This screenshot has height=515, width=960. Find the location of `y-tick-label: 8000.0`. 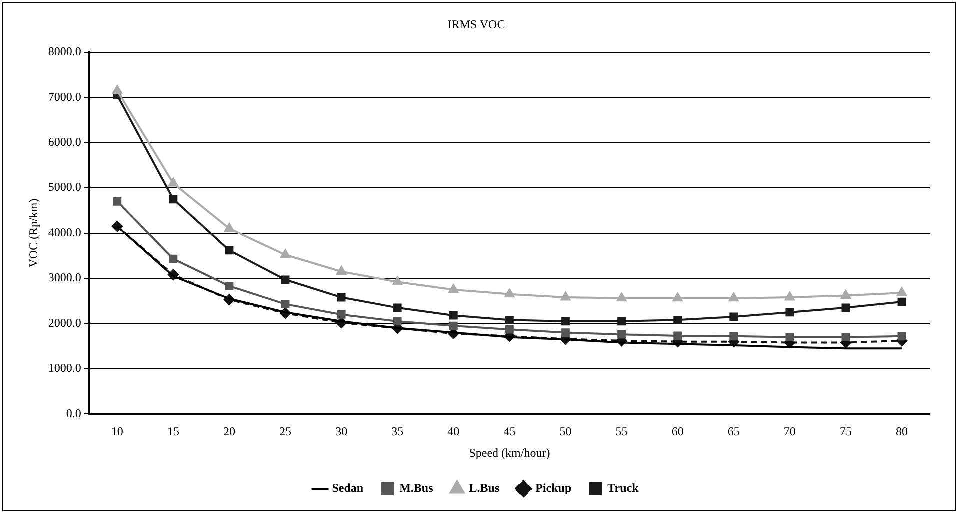

y-tick-label: 8000.0 is located at coordinates (65, 51).